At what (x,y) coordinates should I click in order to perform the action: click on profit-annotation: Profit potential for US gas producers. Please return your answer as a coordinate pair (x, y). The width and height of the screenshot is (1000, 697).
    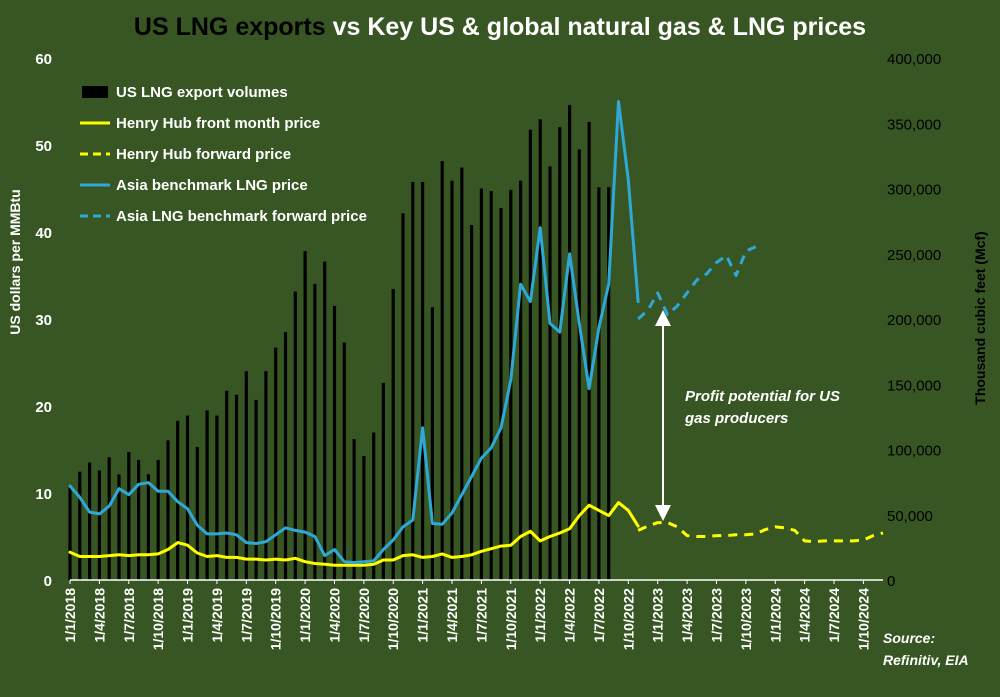
    Looking at the image, I should click on (762, 407).